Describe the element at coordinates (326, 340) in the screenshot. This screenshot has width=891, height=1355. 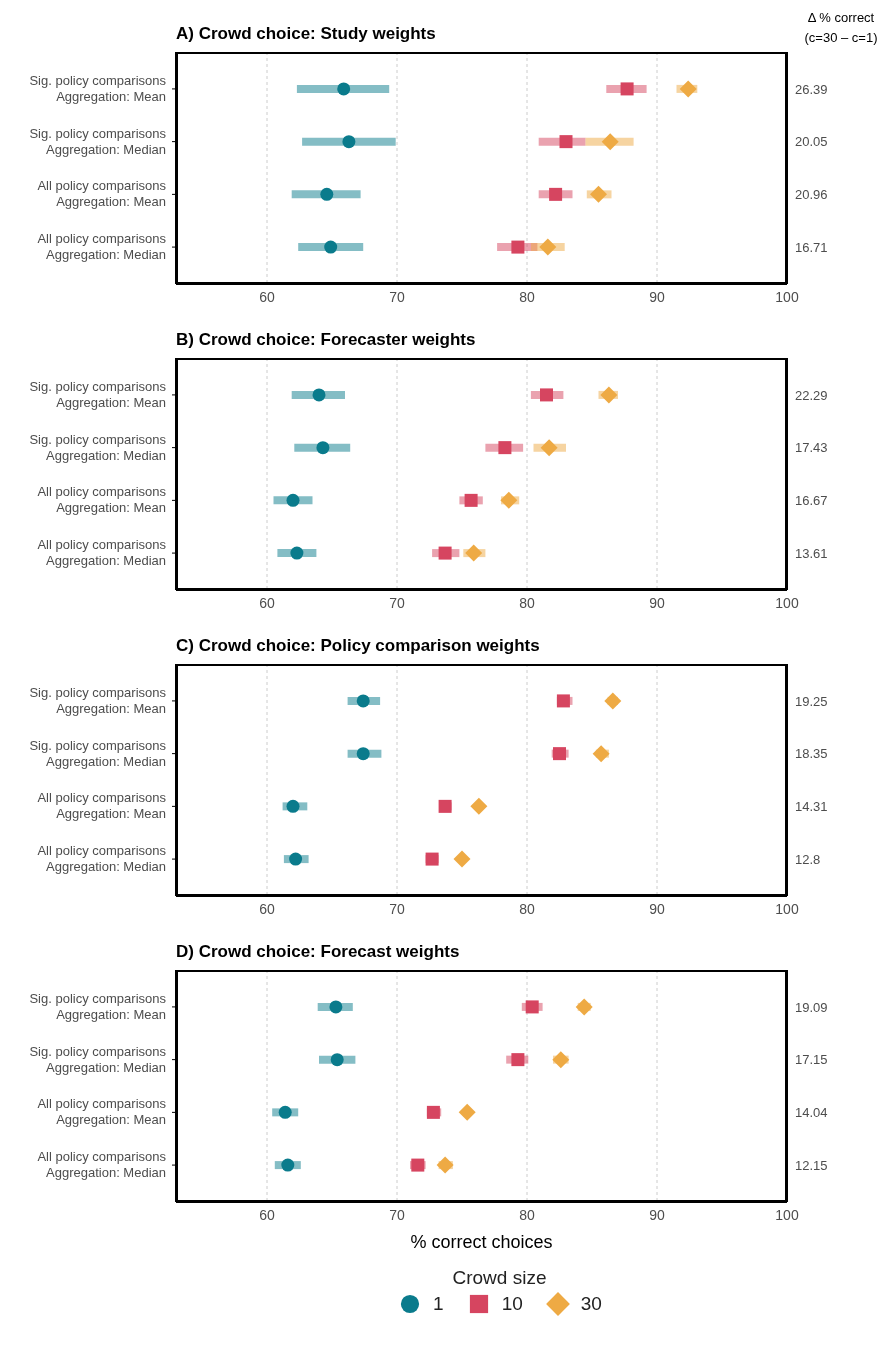
I see `chart-title: B) Crowd choice: Forecaster weights` at that location.